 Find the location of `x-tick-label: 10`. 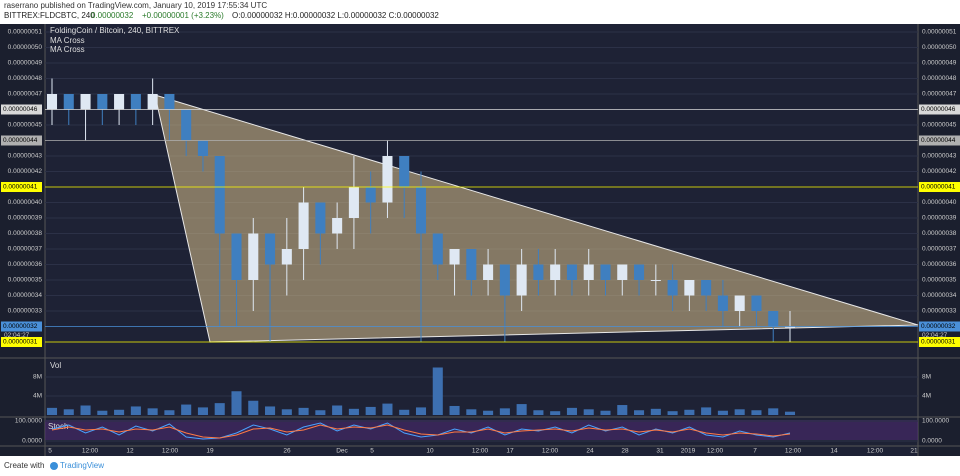

x-tick-label: 10 is located at coordinates (430, 451).